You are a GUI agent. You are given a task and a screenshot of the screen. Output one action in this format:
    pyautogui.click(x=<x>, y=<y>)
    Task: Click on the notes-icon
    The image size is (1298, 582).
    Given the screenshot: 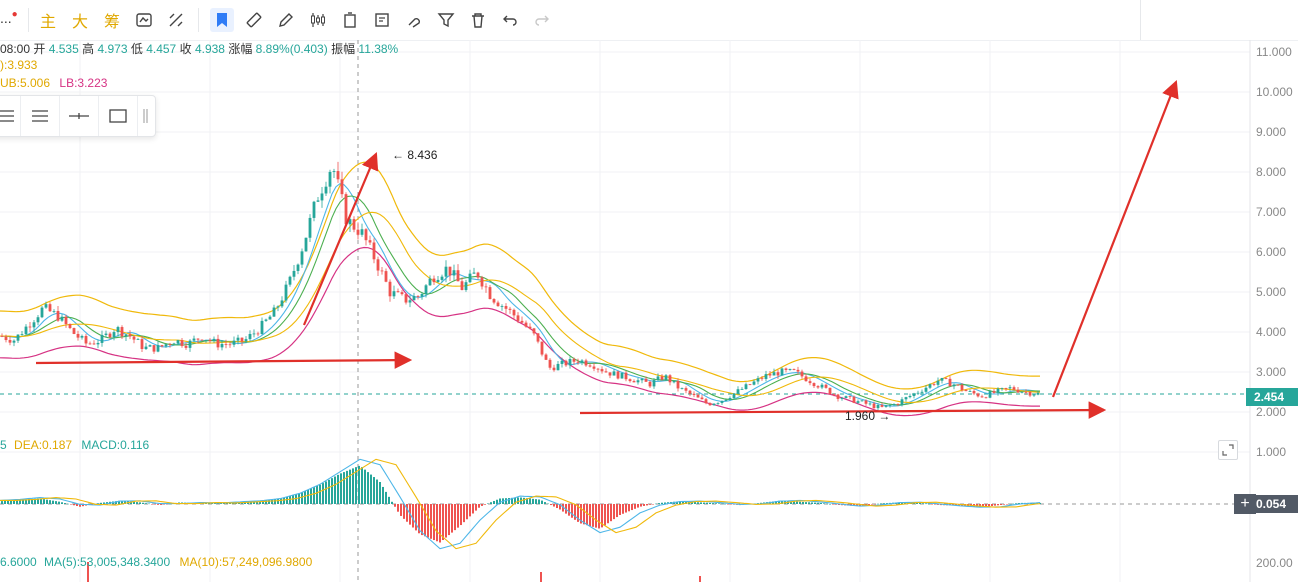 What is the action you would take?
    pyautogui.click(x=382, y=20)
    